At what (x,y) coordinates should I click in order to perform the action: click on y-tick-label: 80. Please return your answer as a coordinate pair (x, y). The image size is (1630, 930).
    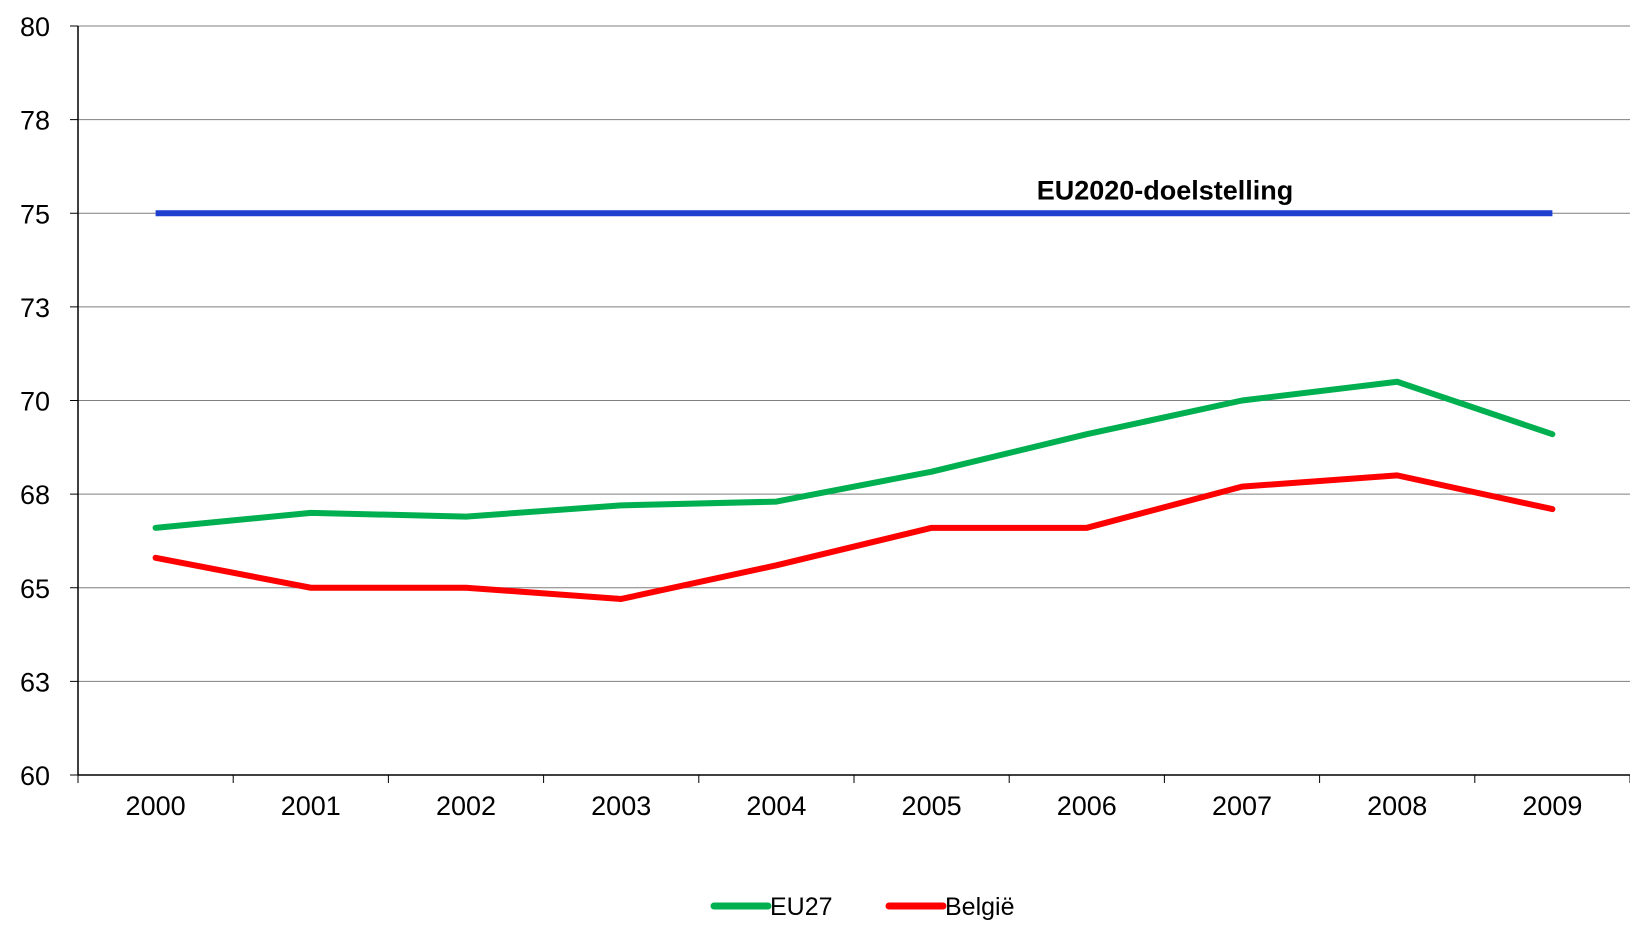
    Looking at the image, I should click on (35, 27).